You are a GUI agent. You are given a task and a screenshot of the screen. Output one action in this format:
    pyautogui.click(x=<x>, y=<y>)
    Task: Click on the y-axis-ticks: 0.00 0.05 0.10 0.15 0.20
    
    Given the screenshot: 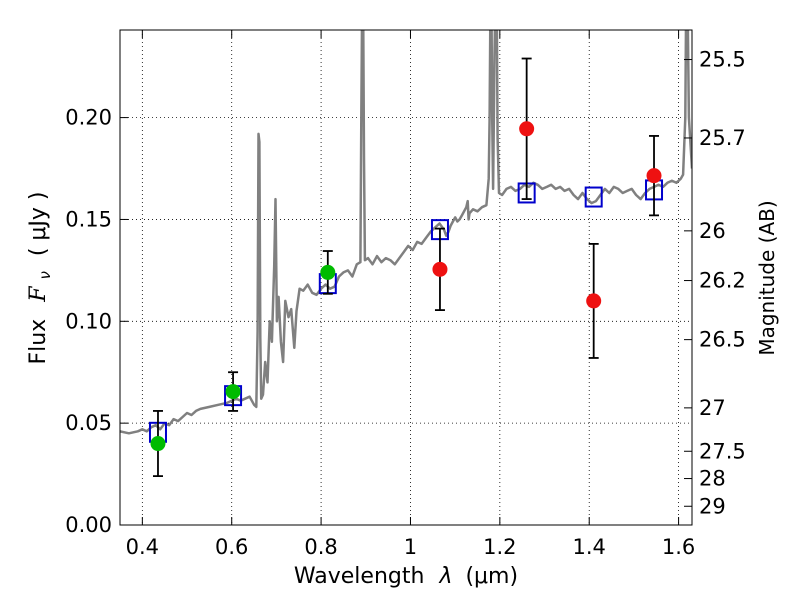 What is the action you would take?
    pyautogui.click(x=96, y=321)
    